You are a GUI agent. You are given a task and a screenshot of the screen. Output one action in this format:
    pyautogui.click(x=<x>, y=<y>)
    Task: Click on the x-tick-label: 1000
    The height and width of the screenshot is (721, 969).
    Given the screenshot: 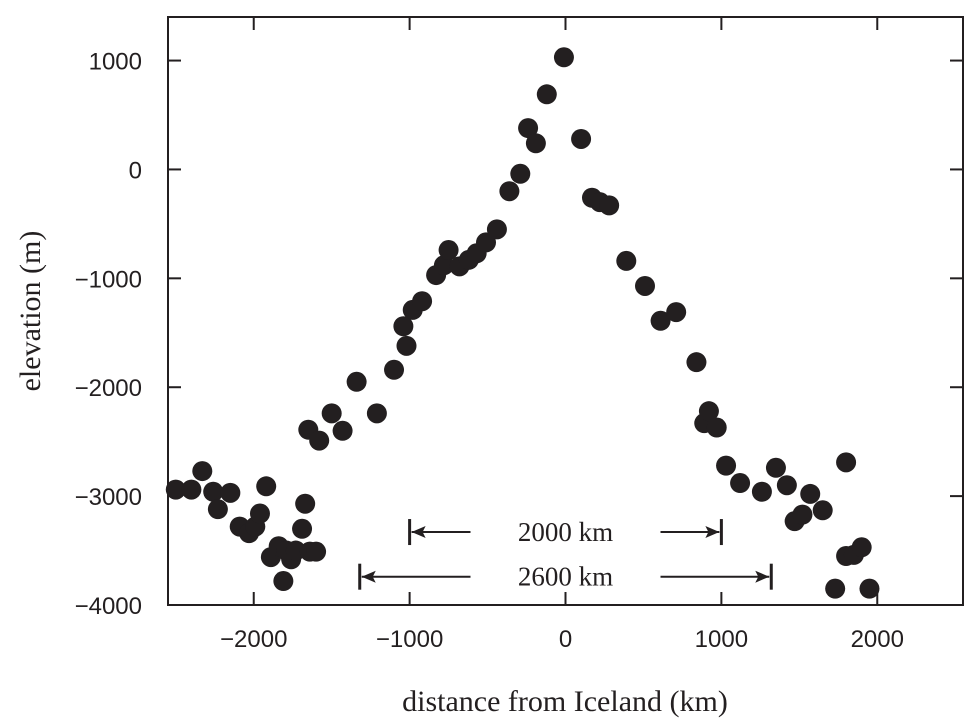 What is the action you would take?
    pyautogui.click(x=721, y=639)
    